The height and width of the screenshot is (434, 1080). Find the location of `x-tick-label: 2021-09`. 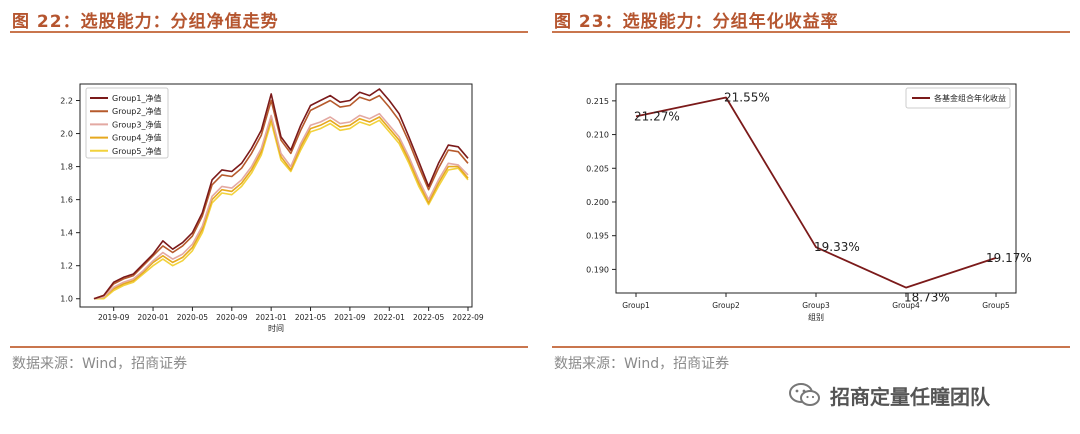

x-tick-label: 2021-09 is located at coordinates (350, 317).